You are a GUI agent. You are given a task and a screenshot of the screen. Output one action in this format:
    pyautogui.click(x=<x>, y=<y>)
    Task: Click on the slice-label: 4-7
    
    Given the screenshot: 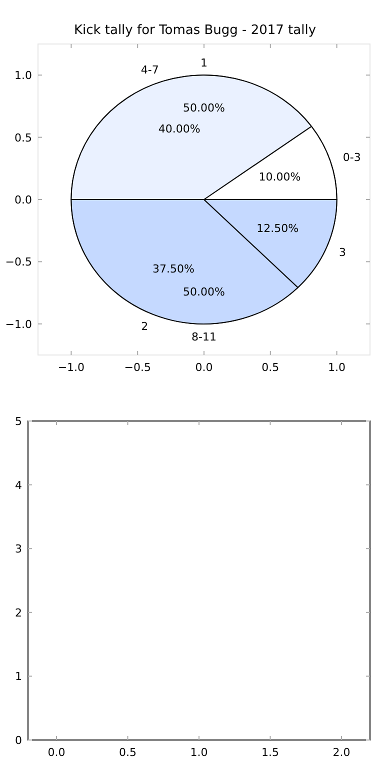 What is the action you would take?
    pyautogui.click(x=149, y=69)
    